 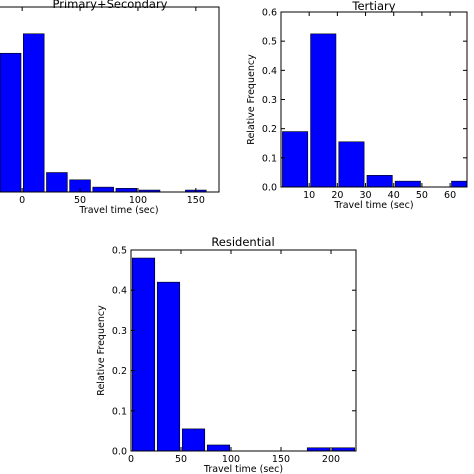 What do you see at coordinates (365, 195) in the screenshot?
I see `x-tick-label: 30` at bounding box center [365, 195].